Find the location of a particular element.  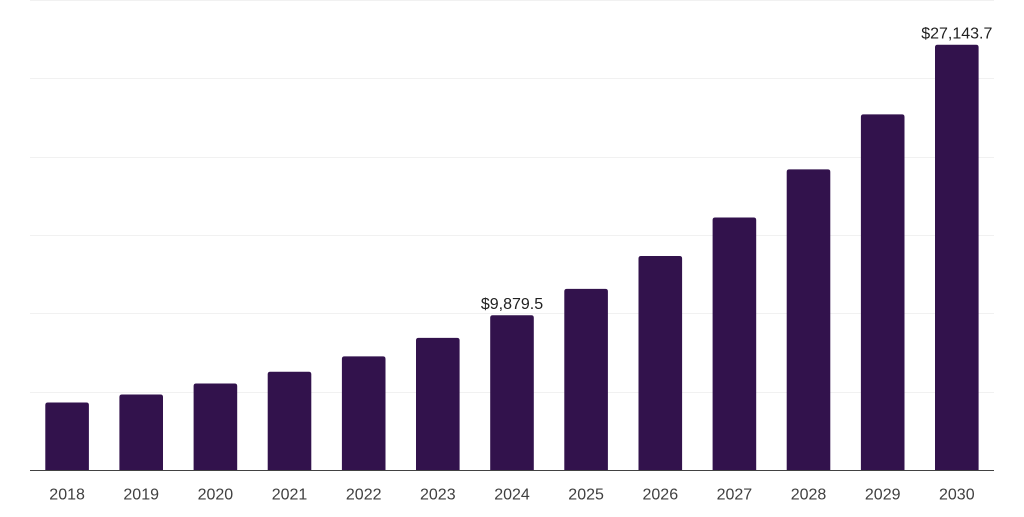

svg-text: 2026 is located at coordinates (661, 495).